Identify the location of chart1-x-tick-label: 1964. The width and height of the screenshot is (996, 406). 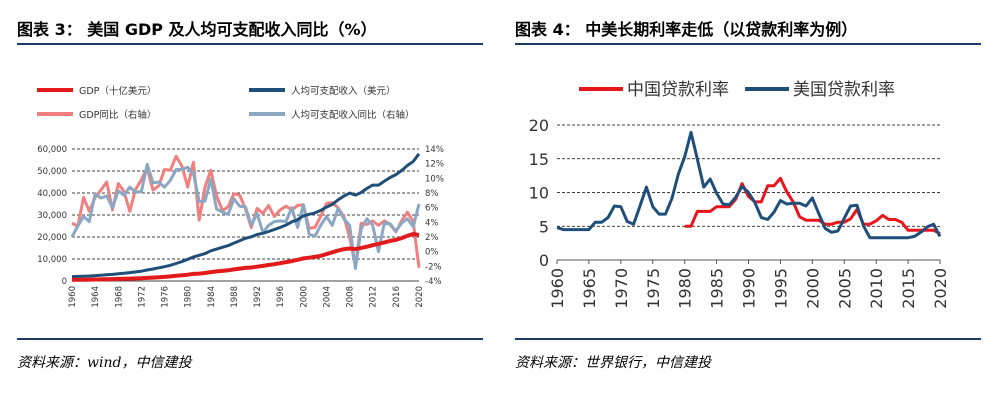
(96, 297).